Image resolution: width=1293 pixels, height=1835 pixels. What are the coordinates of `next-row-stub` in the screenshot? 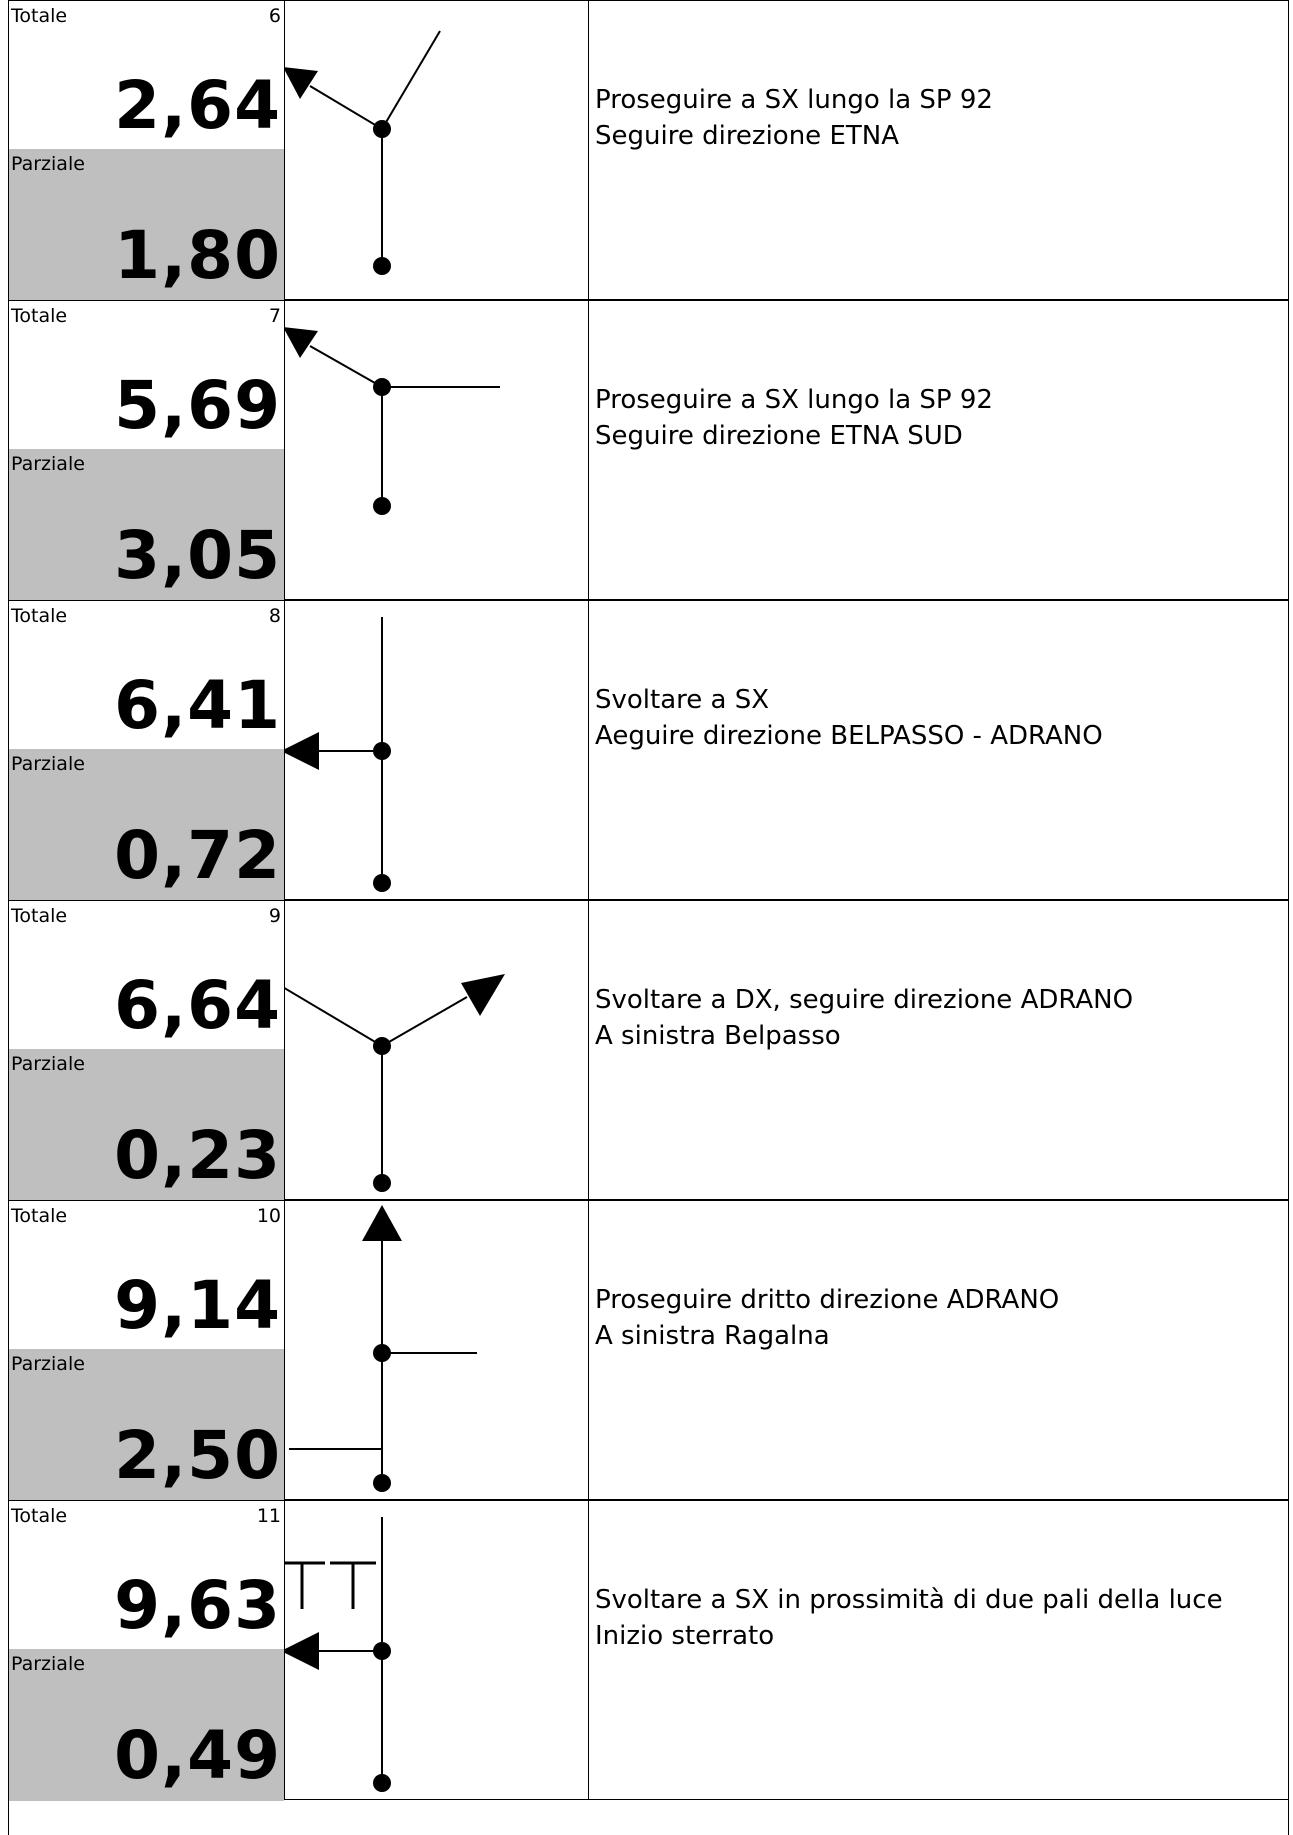 It's located at (648, 1817).